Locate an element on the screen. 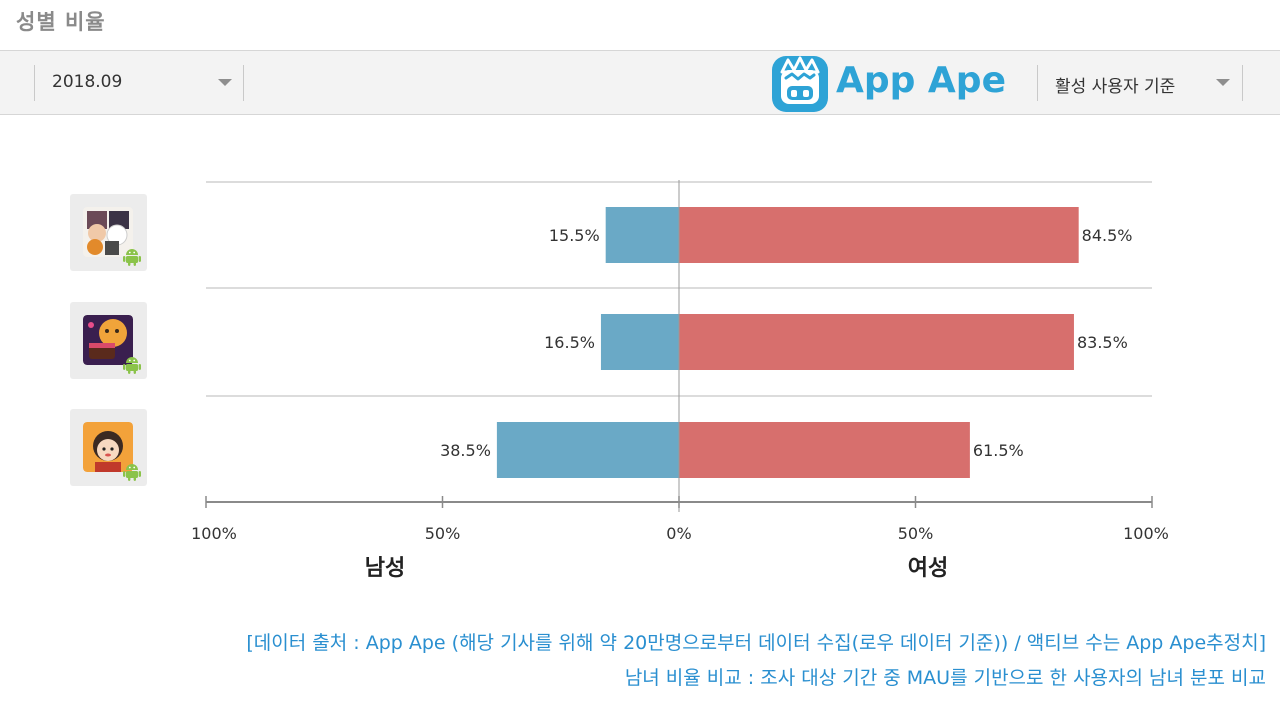 This screenshot has width=1280, height=709. page-title: 성별 비율 is located at coordinates (61, 22).